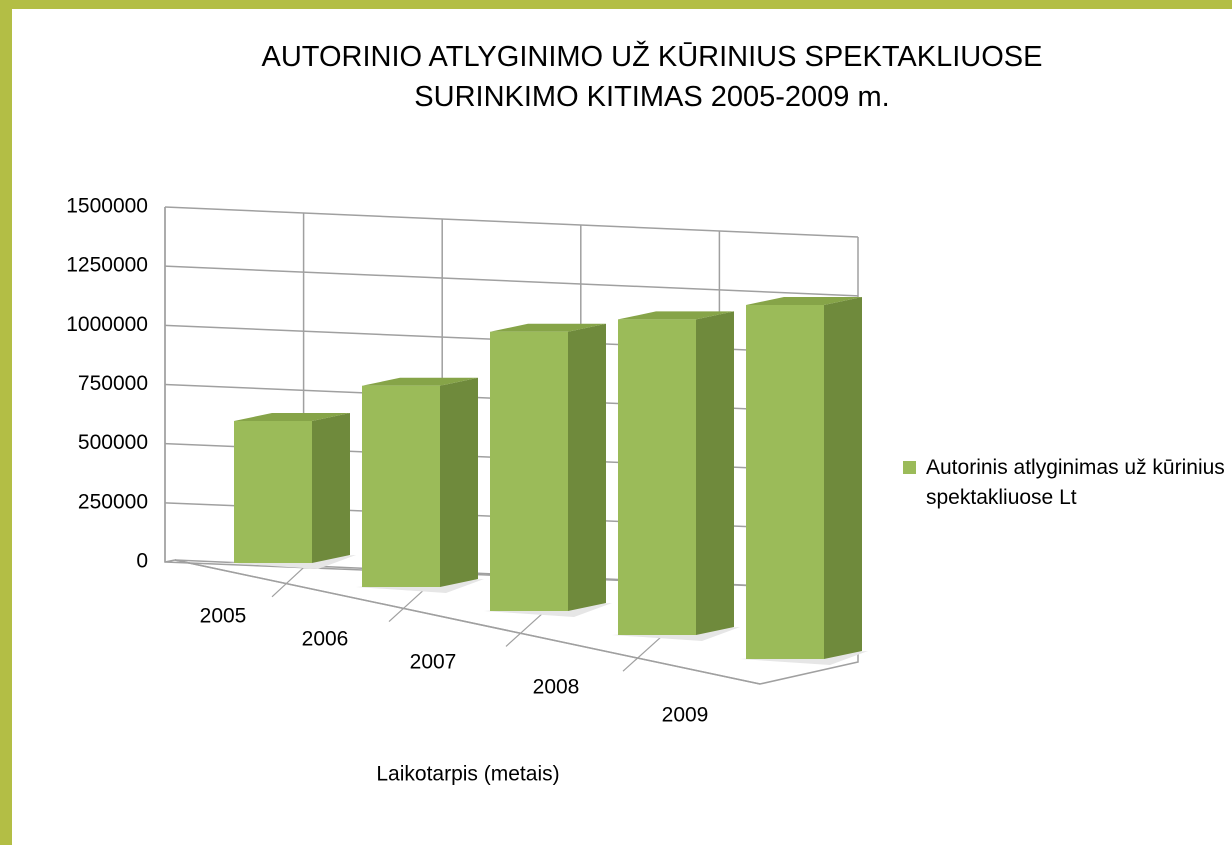 The width and height of the screenshot is (1232, 845). What do you see at coordinates (107, 206) in the screenshot?
I see `y-tick-label: 1500000` at bounding box center [107, 206].